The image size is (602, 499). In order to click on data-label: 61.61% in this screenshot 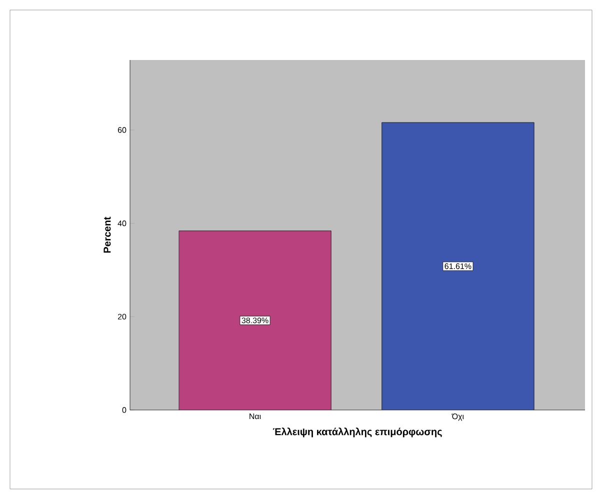, I will do `click(458, 266)`.